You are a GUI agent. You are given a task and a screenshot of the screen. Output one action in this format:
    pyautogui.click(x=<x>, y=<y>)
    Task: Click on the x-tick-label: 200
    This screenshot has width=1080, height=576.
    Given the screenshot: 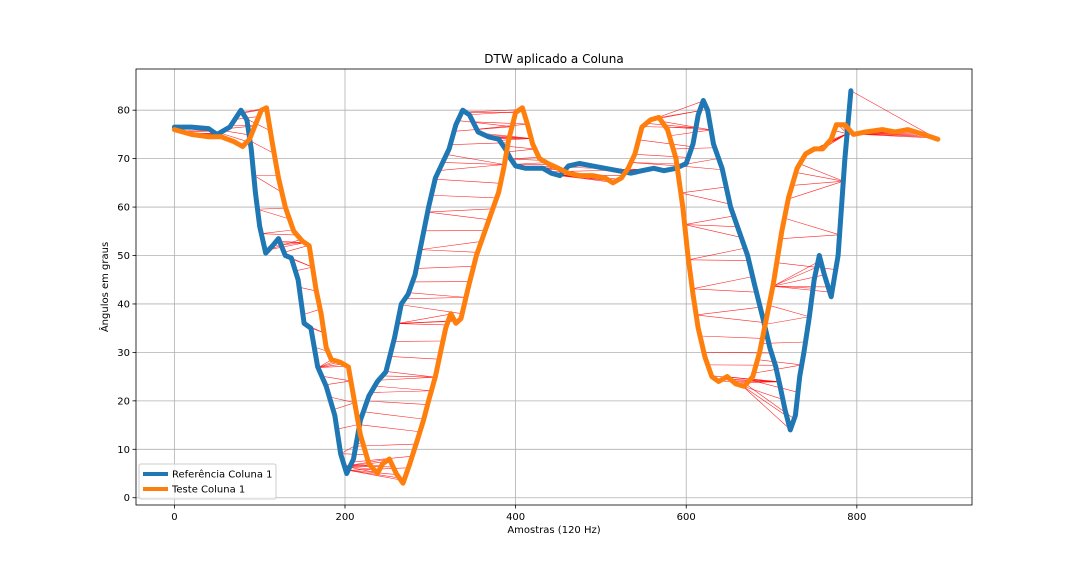 What is the action you would take?
    pyautogui.click(x=344, y=517)
    